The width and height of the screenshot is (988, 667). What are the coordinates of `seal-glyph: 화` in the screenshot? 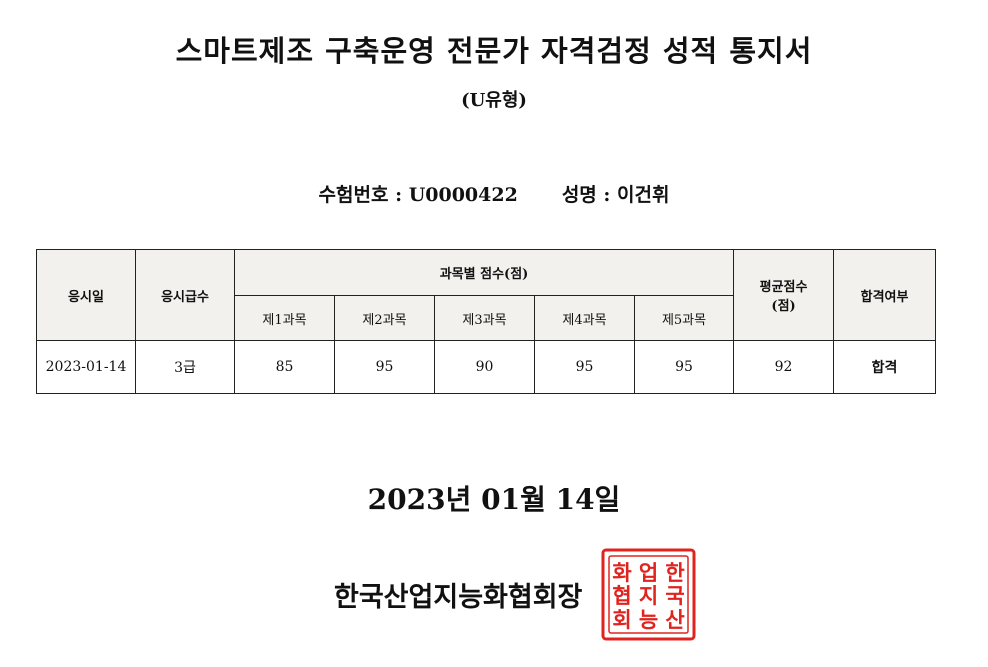 It's located at (622, 573).